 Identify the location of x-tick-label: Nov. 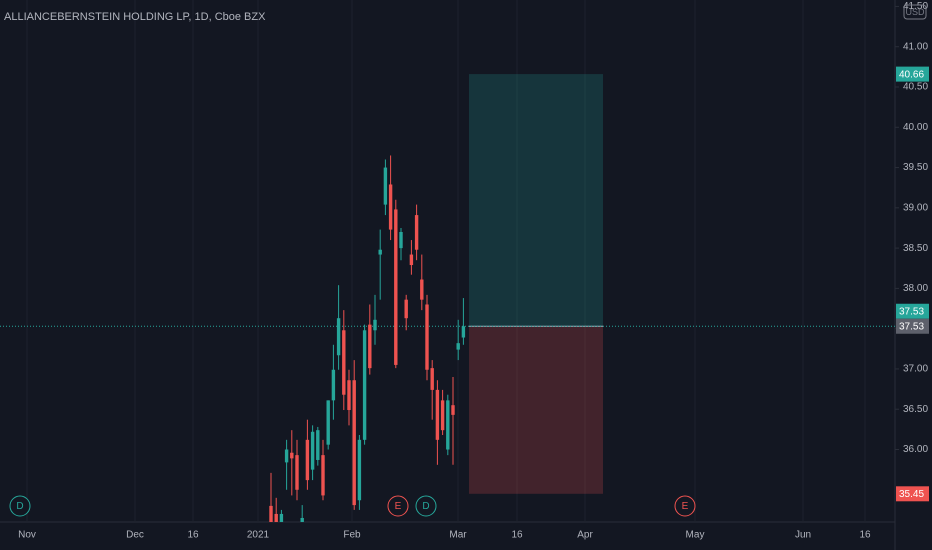
(27, 535).